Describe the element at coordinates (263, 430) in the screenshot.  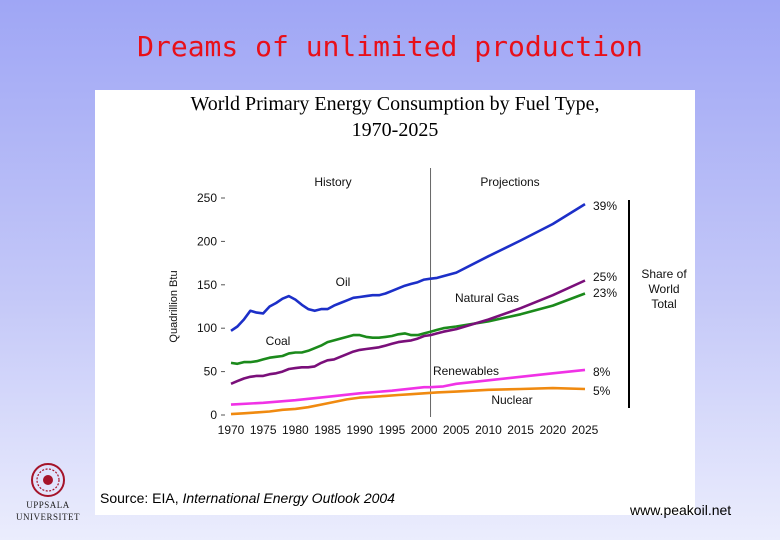
I see `x-tick-label: 1975` at that location.